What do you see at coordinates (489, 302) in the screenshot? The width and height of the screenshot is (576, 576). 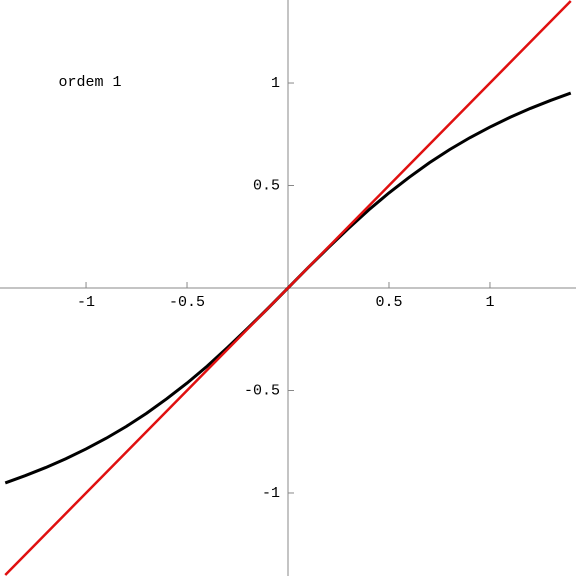 I see `x-tick-label: 1` at bounding box center [489, 302].